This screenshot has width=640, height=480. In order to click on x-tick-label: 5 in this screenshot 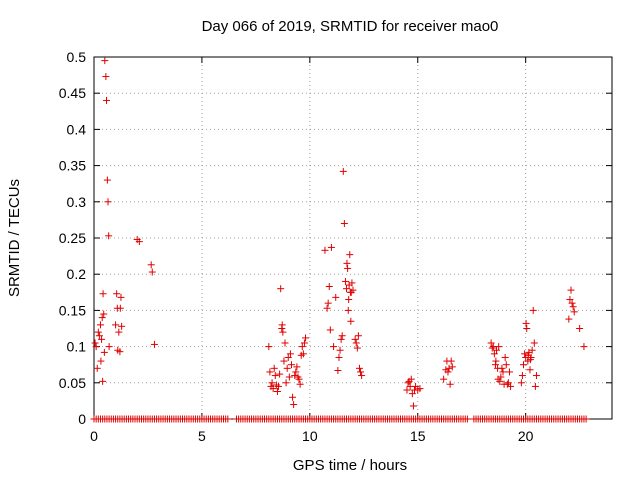, I will do `click(202, 436)`.